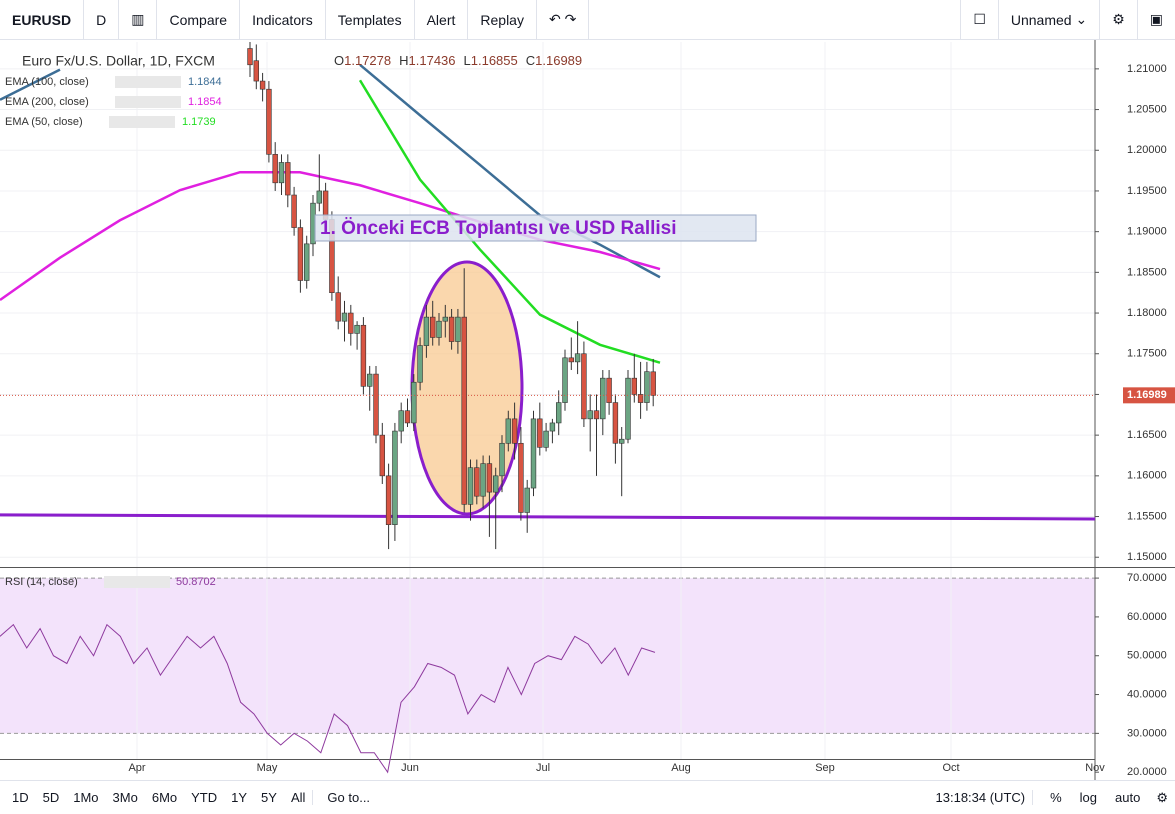 The width and height of the screenshot is (1175, 814). I want to click on indicator-name: EMA (50, close), so click(44, 122).